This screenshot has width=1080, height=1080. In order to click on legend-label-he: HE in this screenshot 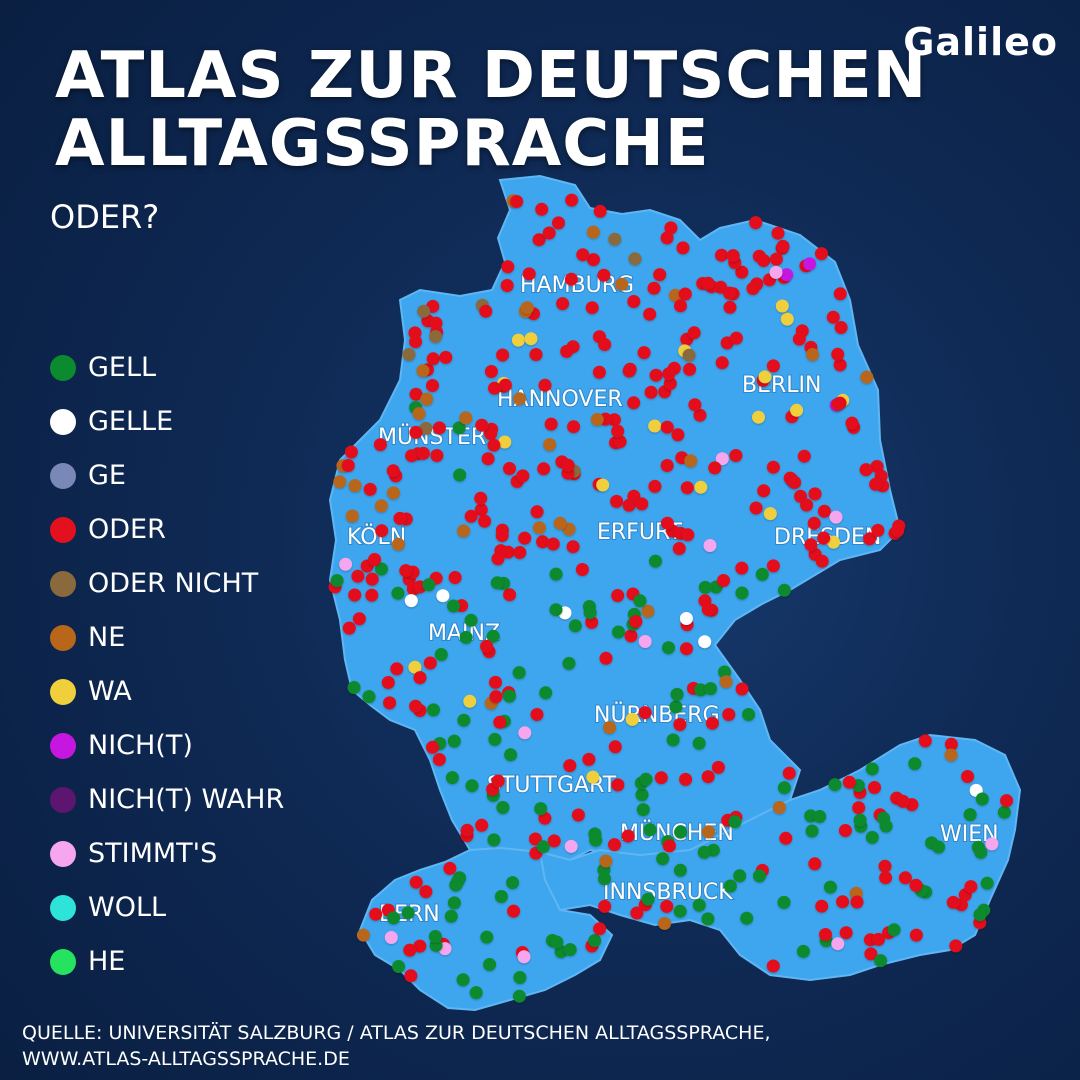, I will do `click(107, 961)`.